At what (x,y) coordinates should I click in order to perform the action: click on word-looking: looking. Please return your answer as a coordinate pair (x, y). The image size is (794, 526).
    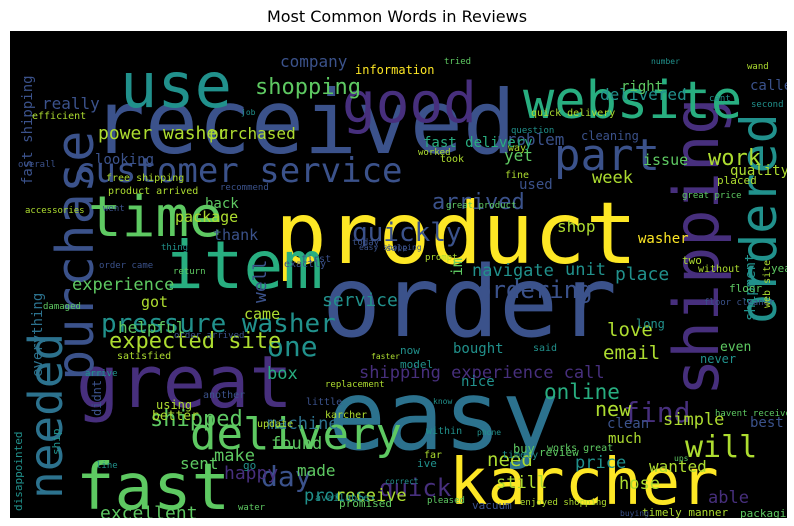
    Looking at the image, I should click on (124, 160).